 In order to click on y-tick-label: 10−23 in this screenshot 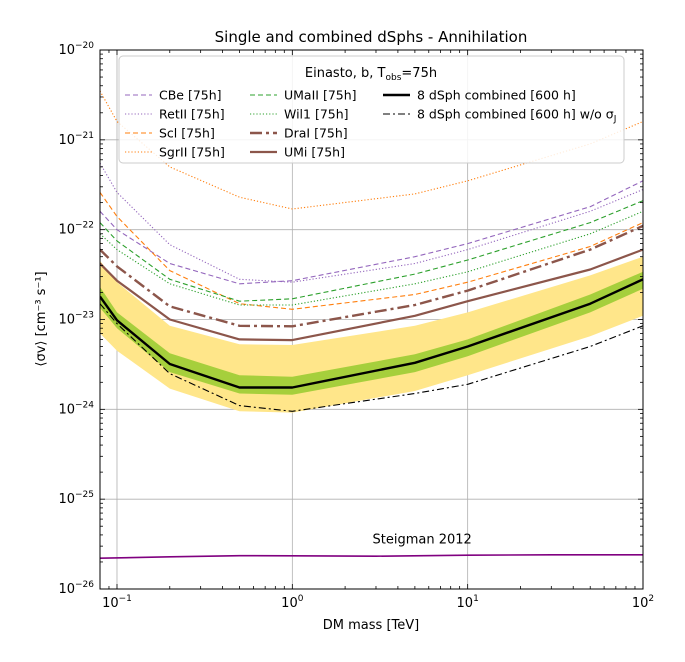, I will do `click(76, 319)`.